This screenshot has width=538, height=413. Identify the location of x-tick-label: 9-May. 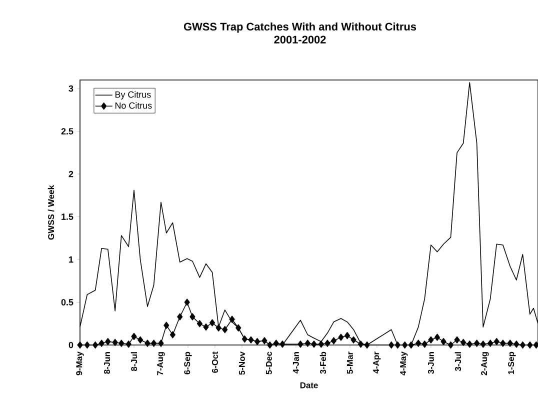
(80, 364).